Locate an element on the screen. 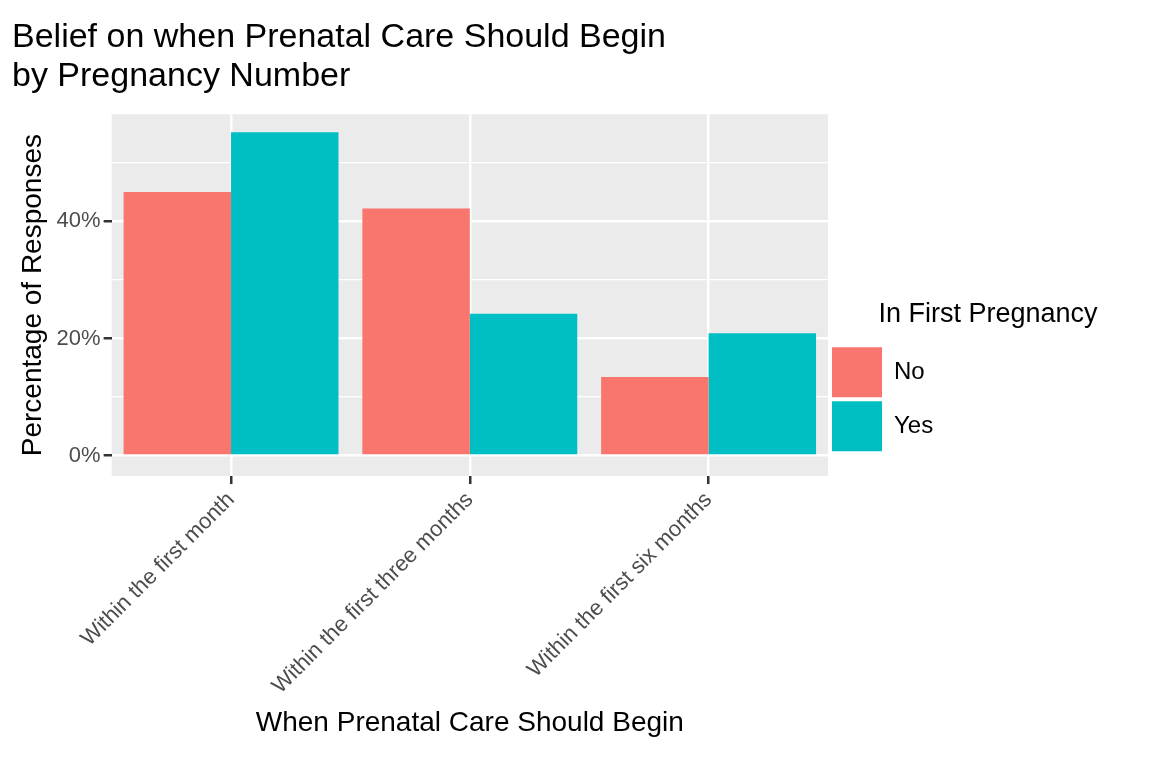 The image size is (1169, 758). legend-title: In First Pregnancy is located at coordinates (988, 312).